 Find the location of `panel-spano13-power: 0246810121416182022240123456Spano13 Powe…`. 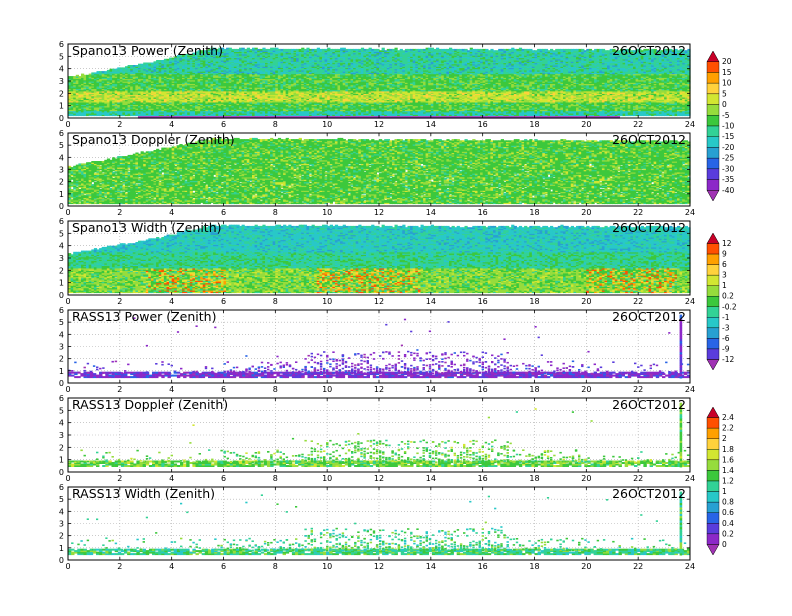

panel-spano13-power: 0246810121416182022240123456Spano13 Powe… is located at coordinates (377, 84).